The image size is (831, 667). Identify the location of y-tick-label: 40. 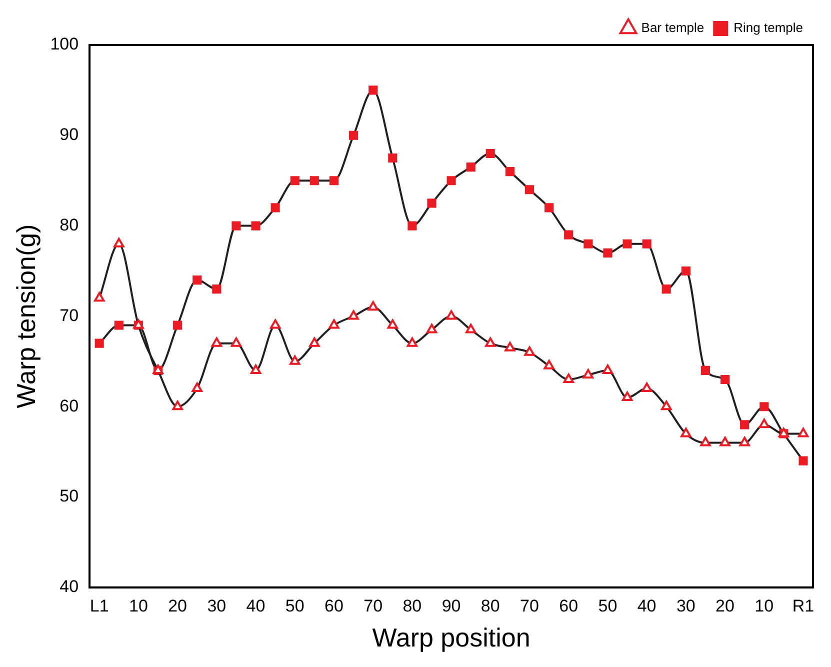
(69, 586).